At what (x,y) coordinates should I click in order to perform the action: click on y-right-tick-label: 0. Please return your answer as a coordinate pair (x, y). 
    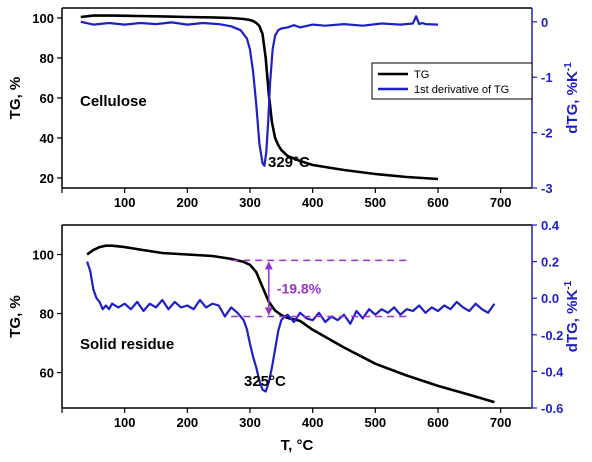
    Looking at the image, I should click on (544, 22).